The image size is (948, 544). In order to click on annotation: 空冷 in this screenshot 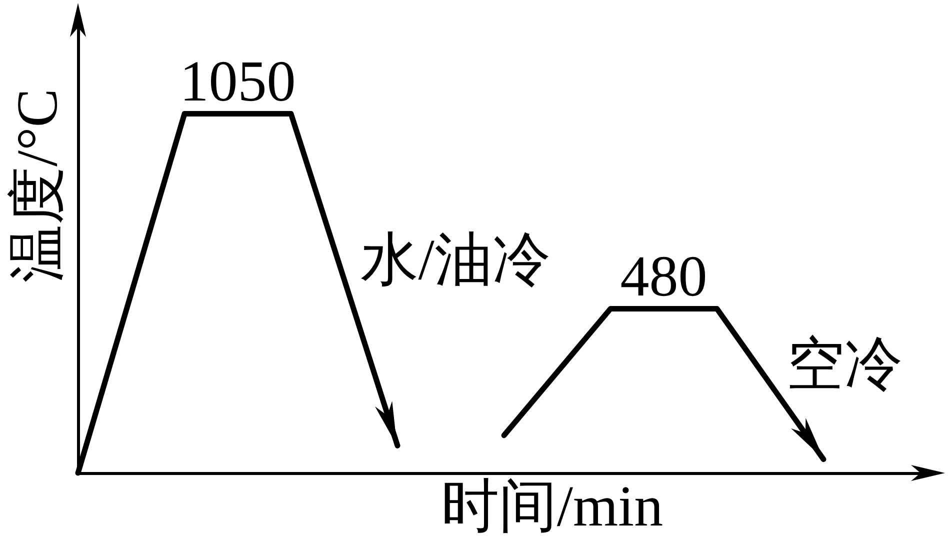, I will do `click(844, 364)`.